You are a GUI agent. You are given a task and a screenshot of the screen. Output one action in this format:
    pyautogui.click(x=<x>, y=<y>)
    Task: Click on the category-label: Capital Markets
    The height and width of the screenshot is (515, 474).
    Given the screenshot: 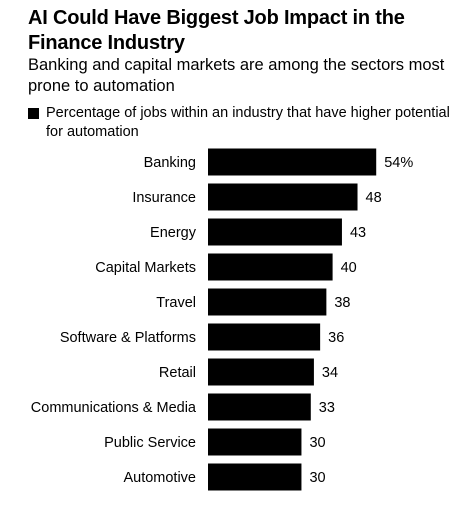 What is the action you would take?
    pyautogui.click(x=145, y=268)
    